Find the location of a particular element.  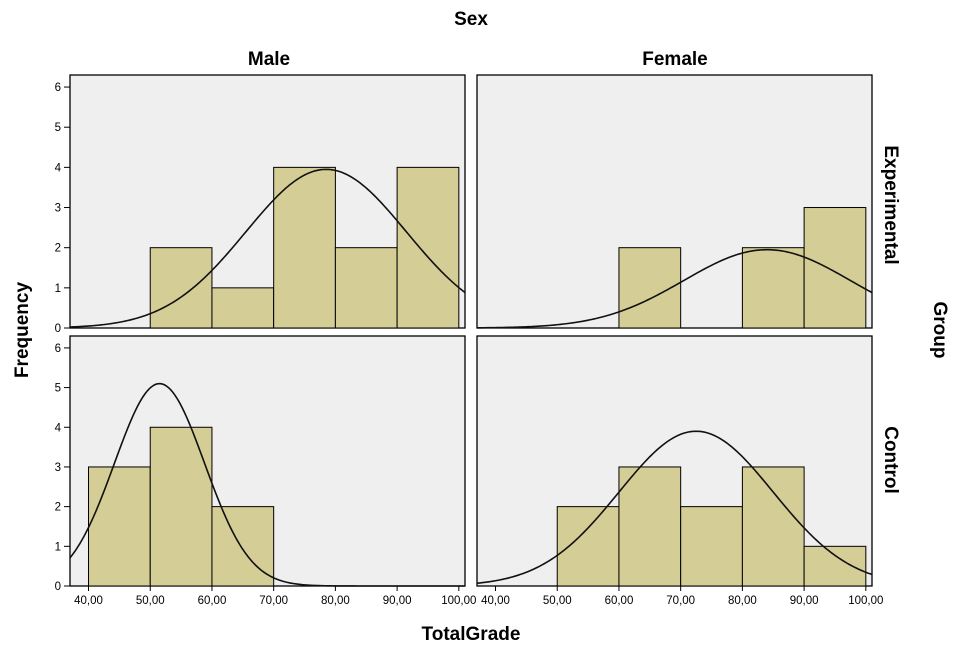

y-axis-title: Frequency is located at coordinates (22, 330).